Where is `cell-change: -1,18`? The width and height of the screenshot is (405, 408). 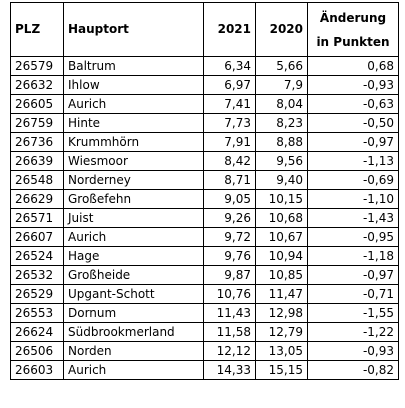
cell-change: -1,18 is located at coordinates (353, 256).